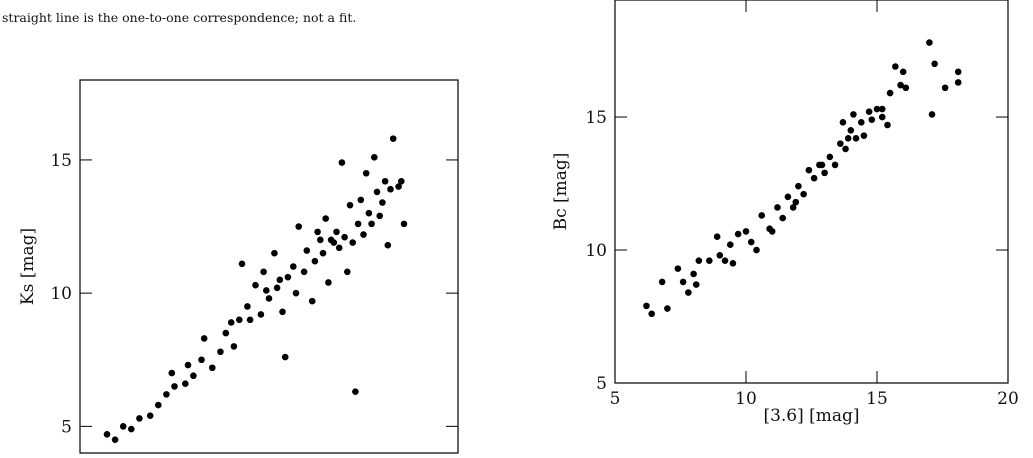 The image size is (1033, 458). I want to click on x-axis-label: [3.6] [mag], so click(811, 416).